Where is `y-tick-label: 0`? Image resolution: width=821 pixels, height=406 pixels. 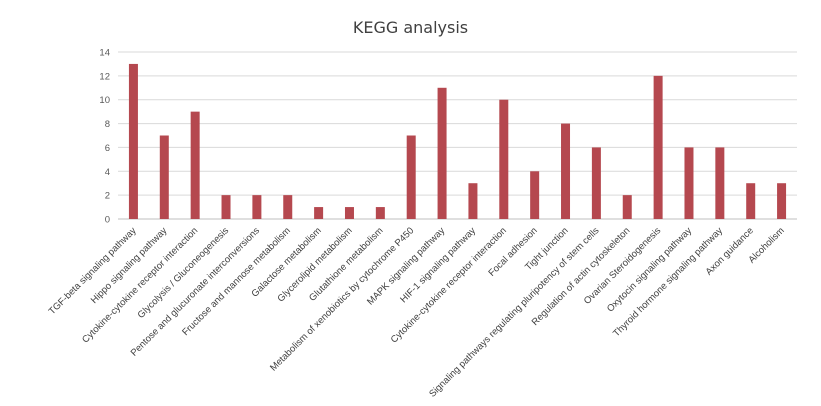 y-tick-label: 0 is located at coordinates (107, 220).